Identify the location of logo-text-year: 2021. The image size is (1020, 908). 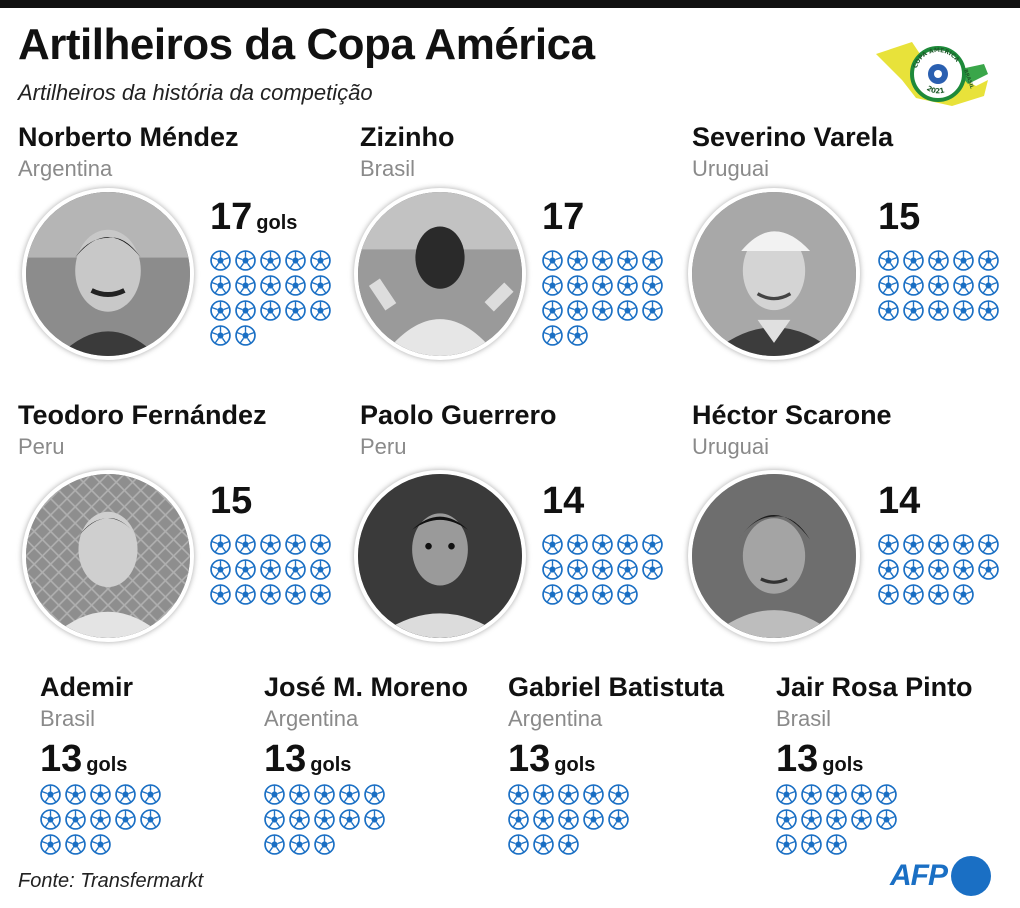
(935, 89).